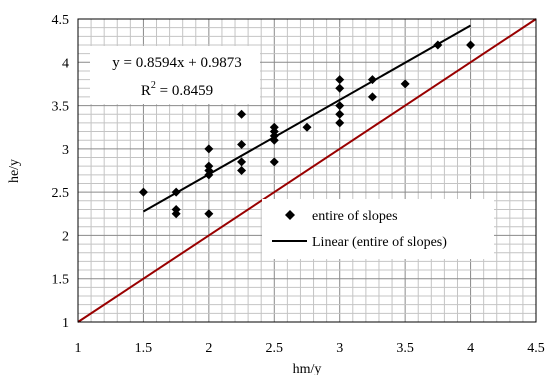  Describe the element at coordinates (176, 63) in the screenshot. I see `trendline-equation: y = 0.8594x + 0.9873` at that location.